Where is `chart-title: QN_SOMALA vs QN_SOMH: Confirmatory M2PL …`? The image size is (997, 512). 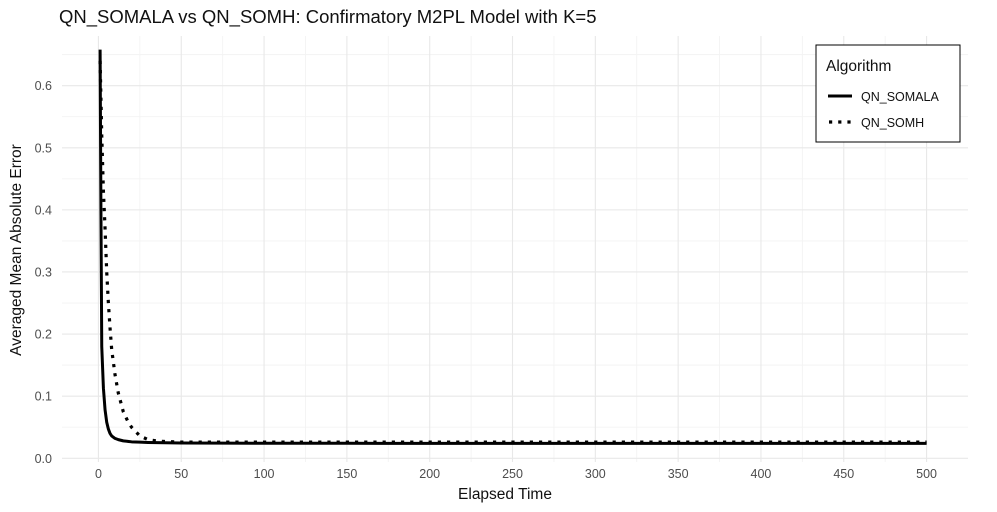
chart-title: QN_SOMALA vs QN_SOMH: Confirmatory M2PL … is located at coordinates (328, 16).